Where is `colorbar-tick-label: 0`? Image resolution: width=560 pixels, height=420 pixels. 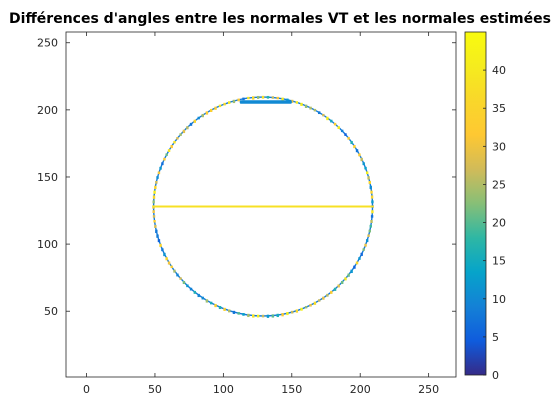 colorbar-tick-label: 0 is located at coordinates (495, 375).